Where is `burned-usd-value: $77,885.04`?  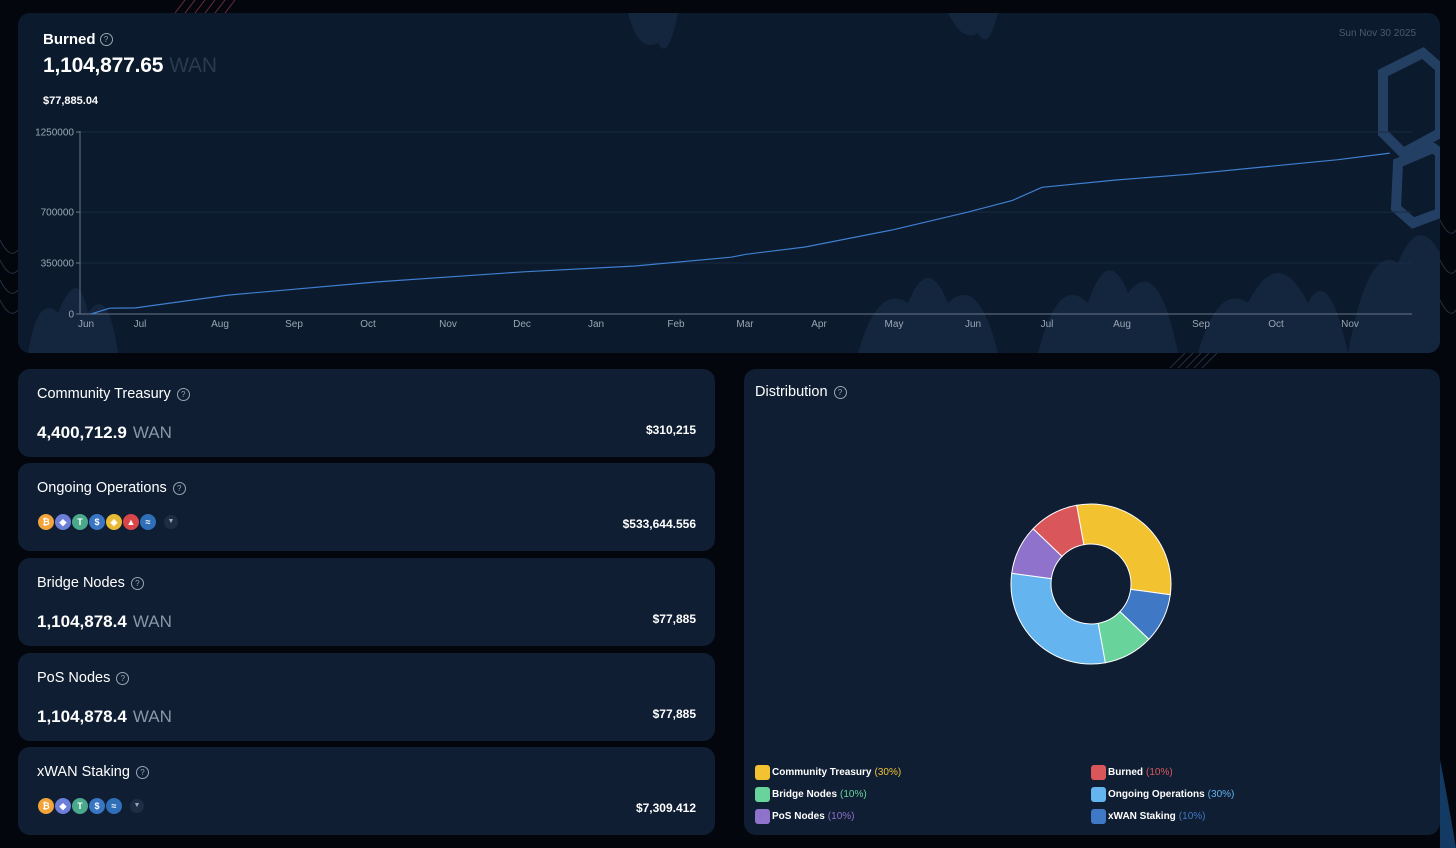
burned-usd-value: $77,885.04 is located at coordinates (71, 101).